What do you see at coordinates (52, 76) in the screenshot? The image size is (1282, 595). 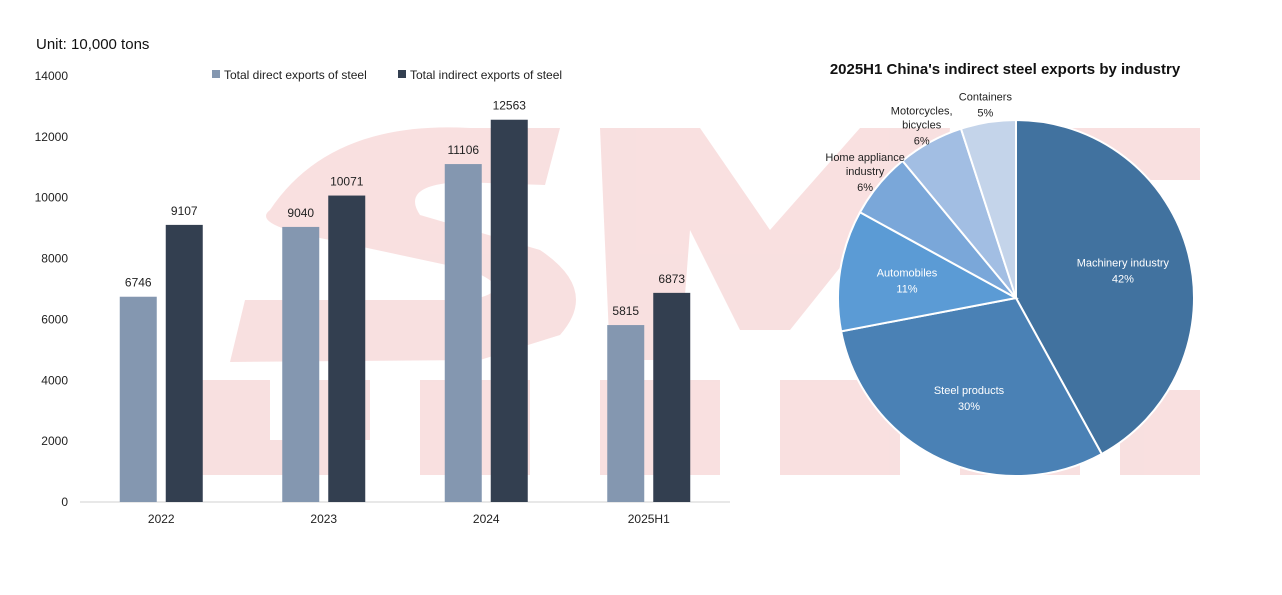 I see `y-tick-label: 14000` at bounding box center [52, 76].